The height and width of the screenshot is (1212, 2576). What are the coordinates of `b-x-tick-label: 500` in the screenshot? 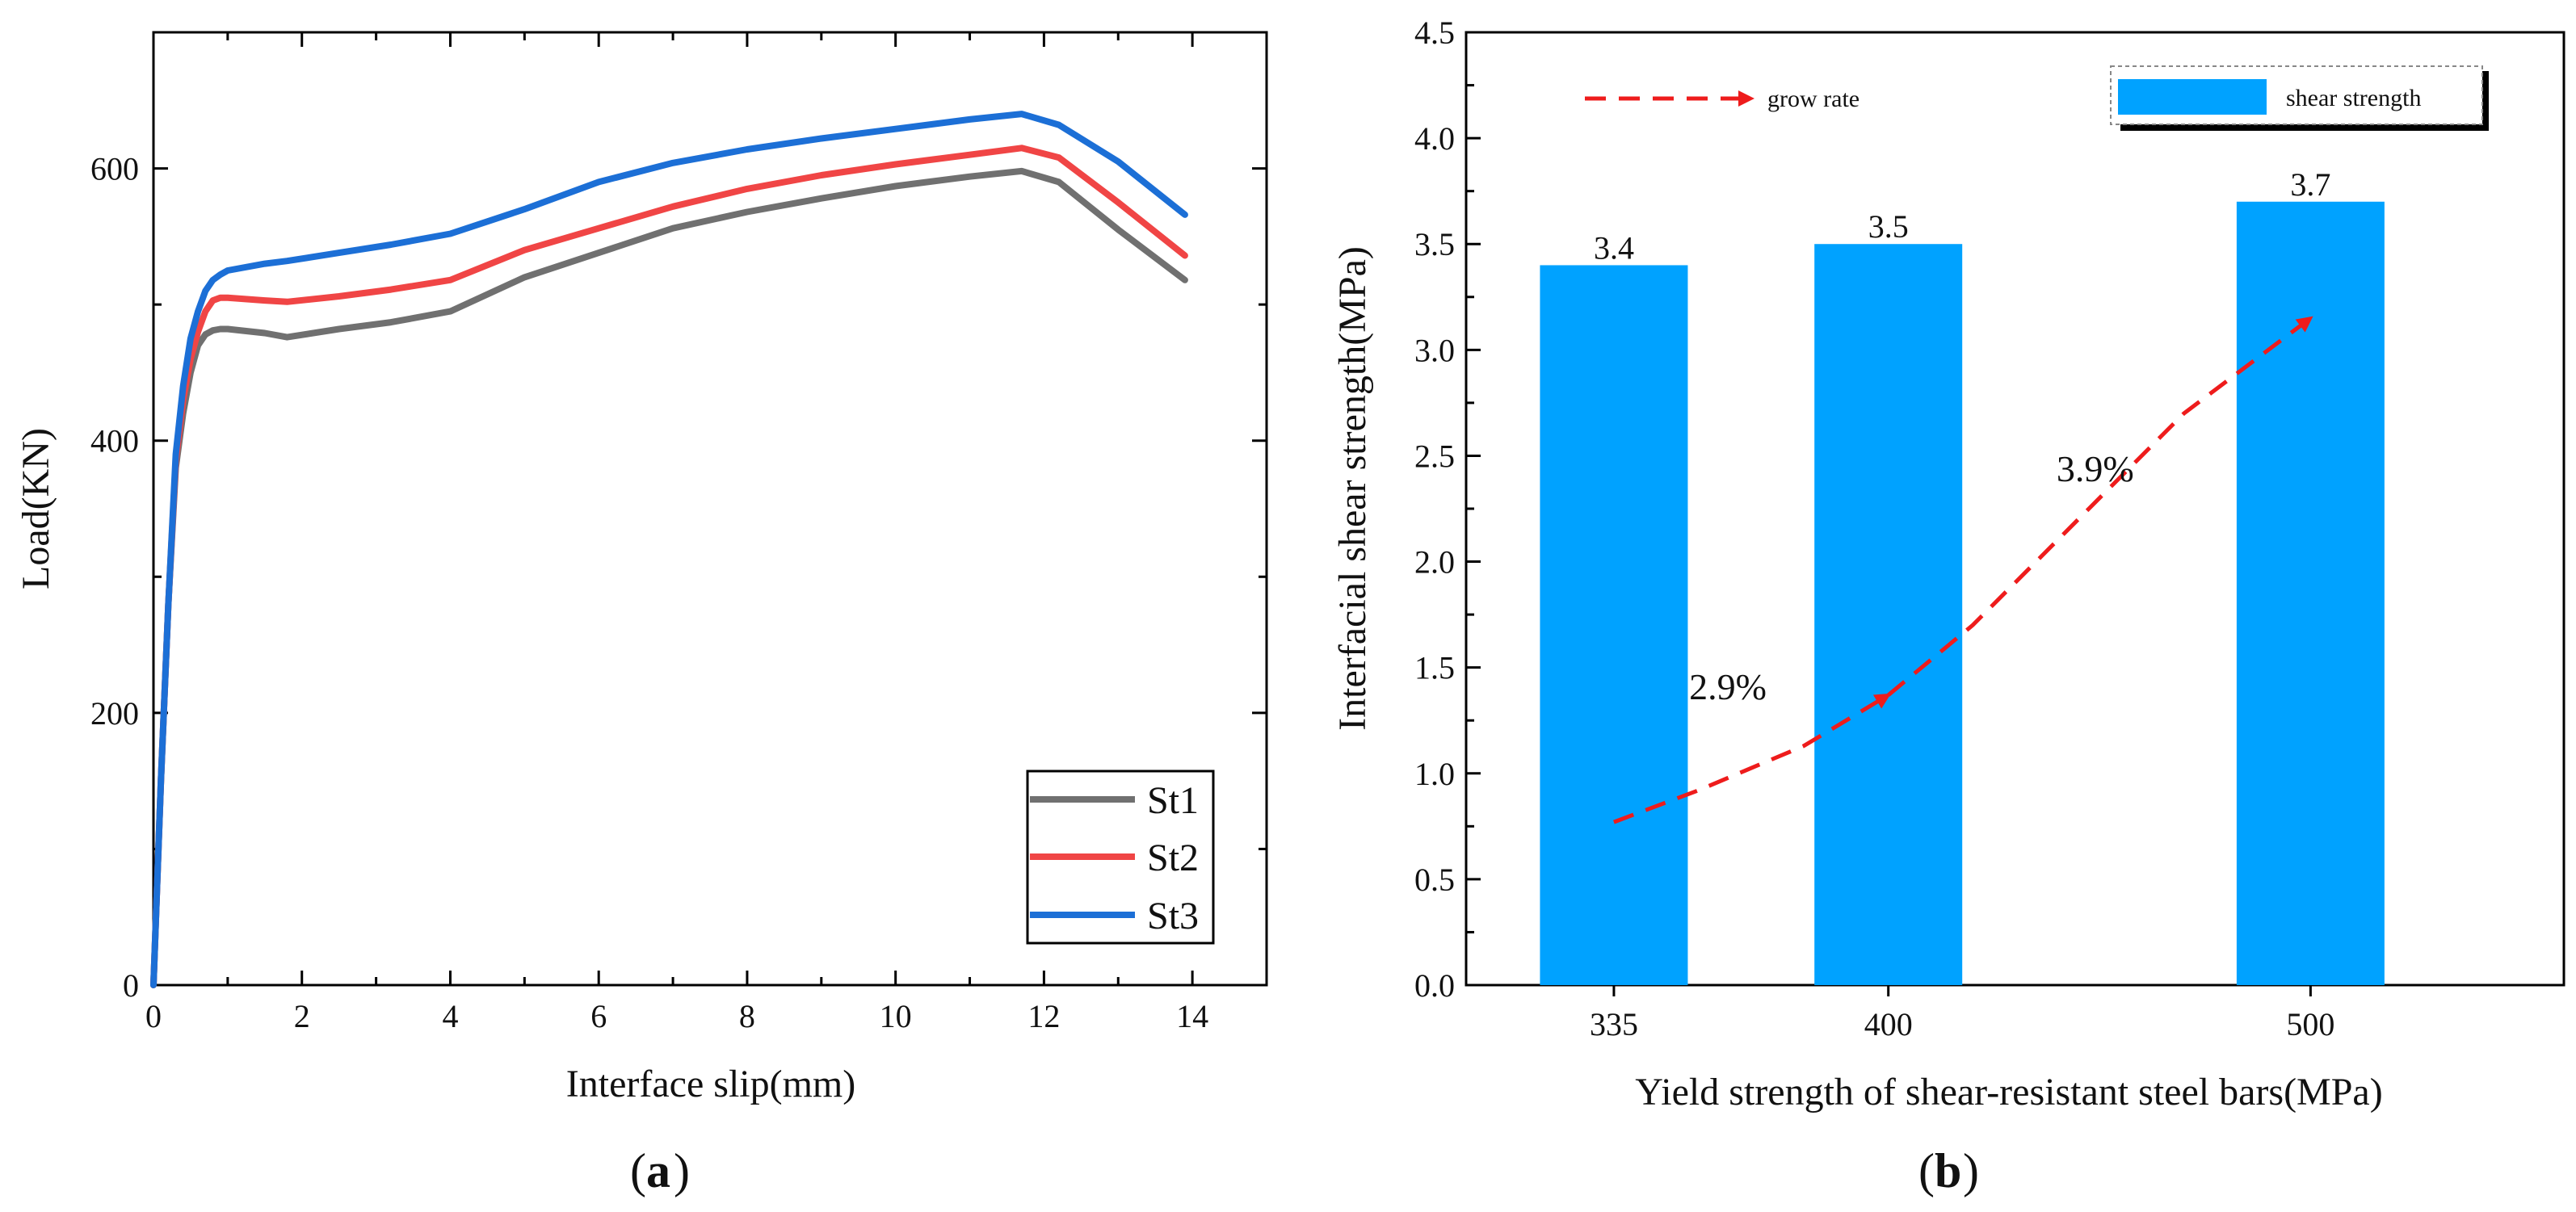 It's located at (2310, 1024).